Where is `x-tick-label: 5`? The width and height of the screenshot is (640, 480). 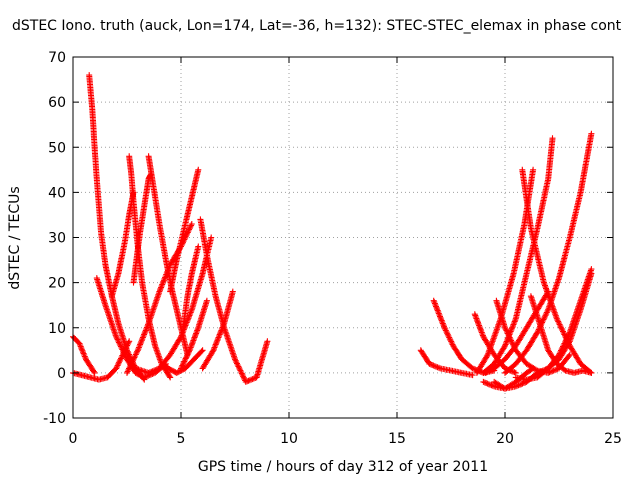
x-tick-label: 5 is located at coordinates (181, 439).